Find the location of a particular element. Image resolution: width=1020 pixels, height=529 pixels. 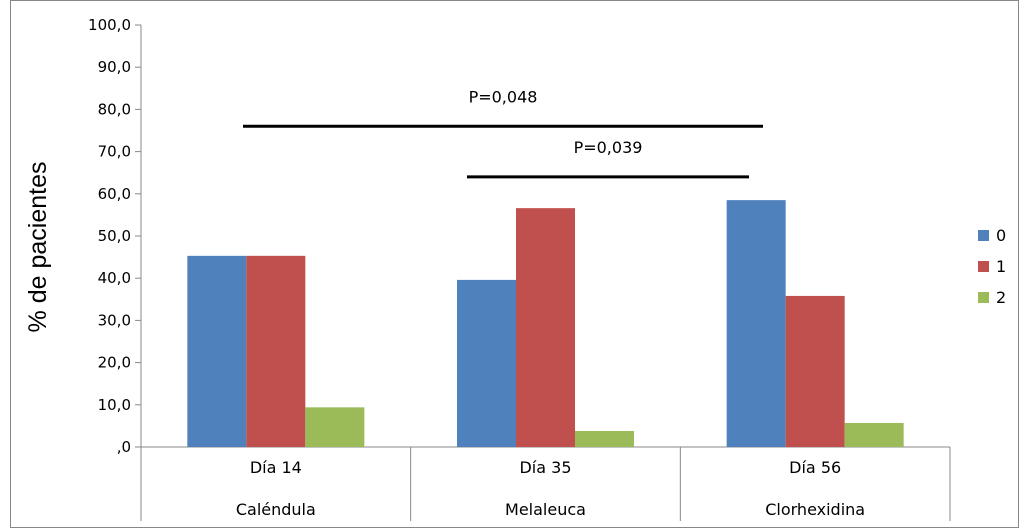

x-tick-label: Día 35 is located at coordinates (545, 467).